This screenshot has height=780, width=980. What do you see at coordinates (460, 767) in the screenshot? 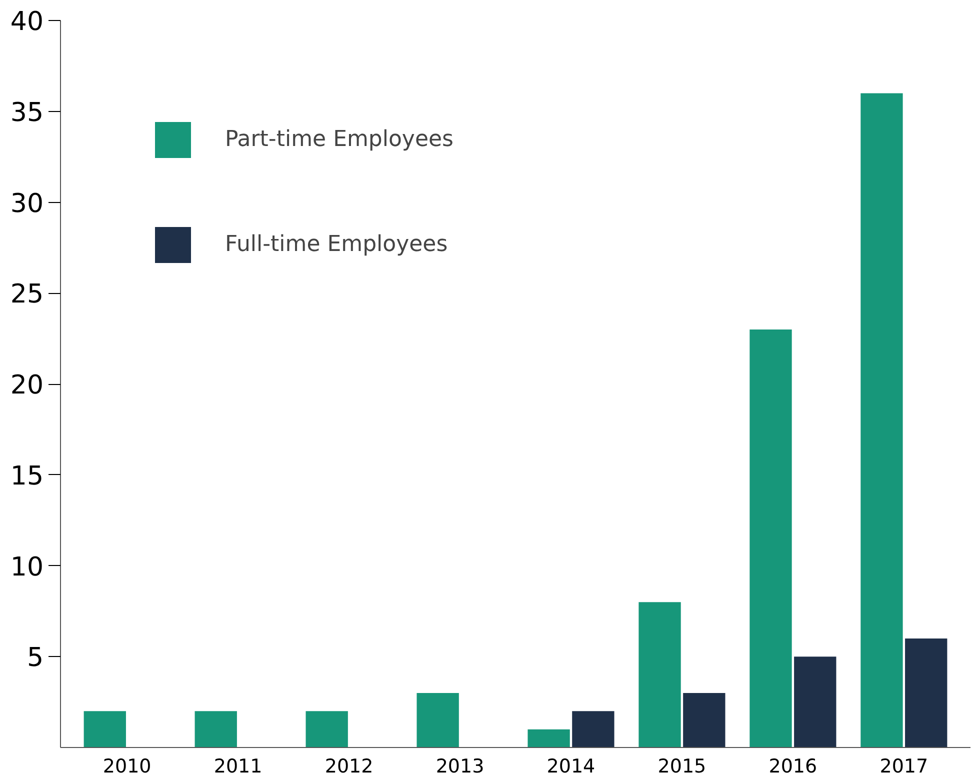
I see `x-tick-label: 2013` at bounding box center [460, 767].